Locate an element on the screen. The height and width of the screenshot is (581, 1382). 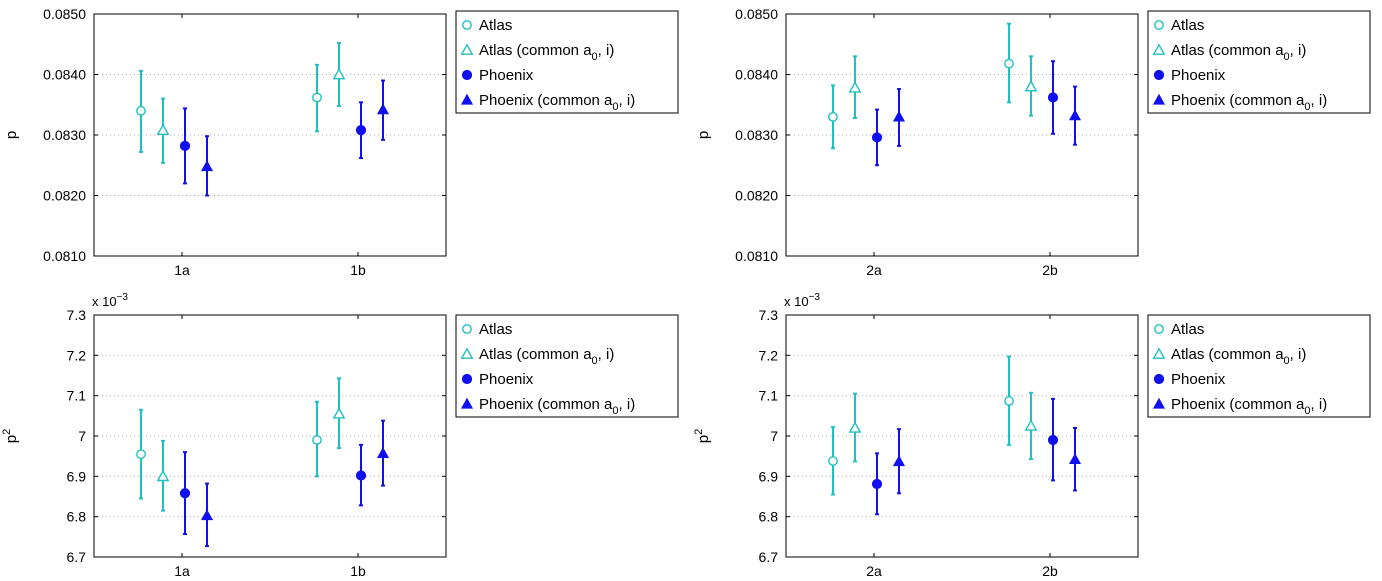
axis-exponent-power: −3 is located at coordinates (123, 297).